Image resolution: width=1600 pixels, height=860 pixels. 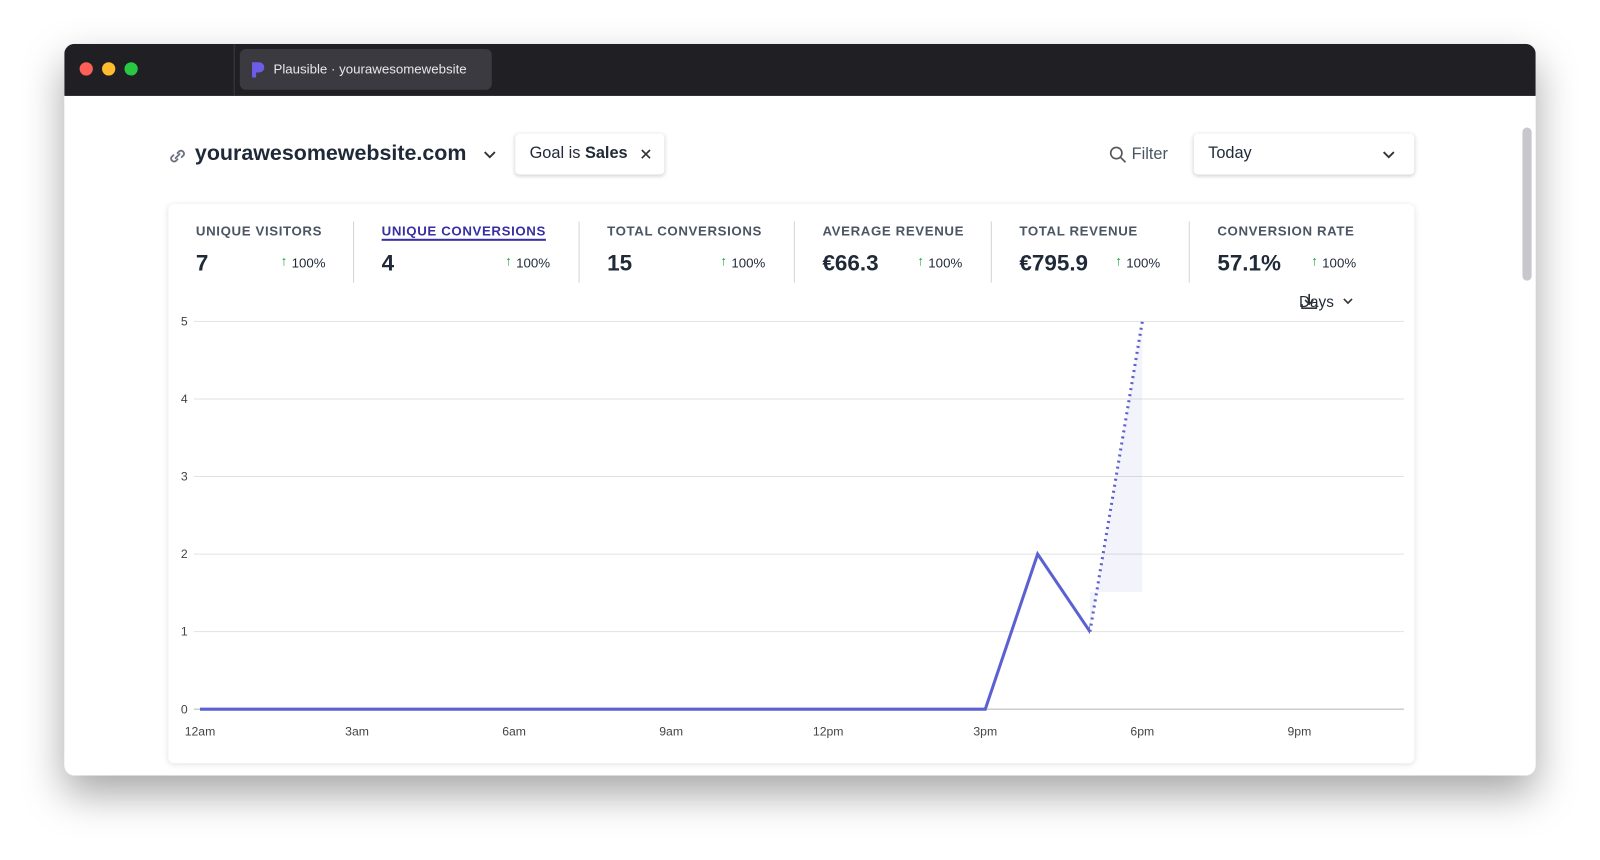 What do you see at coordinates (1527, 204) in the screenshot?
I see `scrollbar` at bounding box center [1527, 204].